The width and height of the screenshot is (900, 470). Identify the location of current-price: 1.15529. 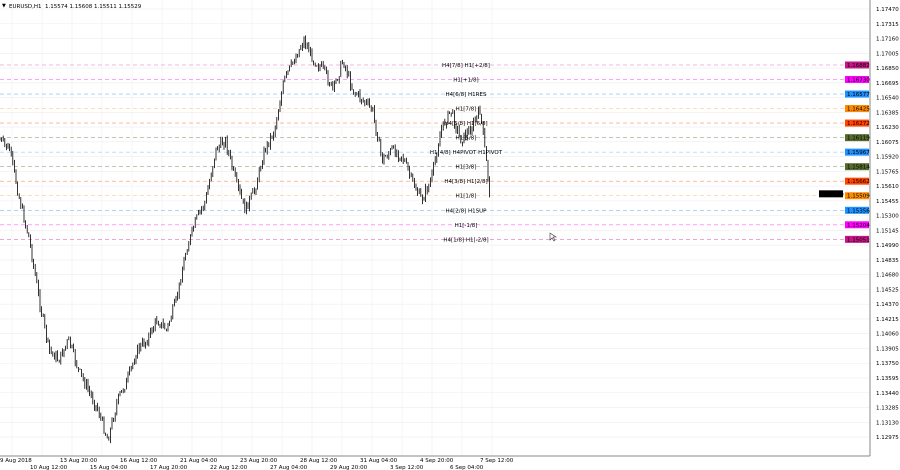
(832, 195).